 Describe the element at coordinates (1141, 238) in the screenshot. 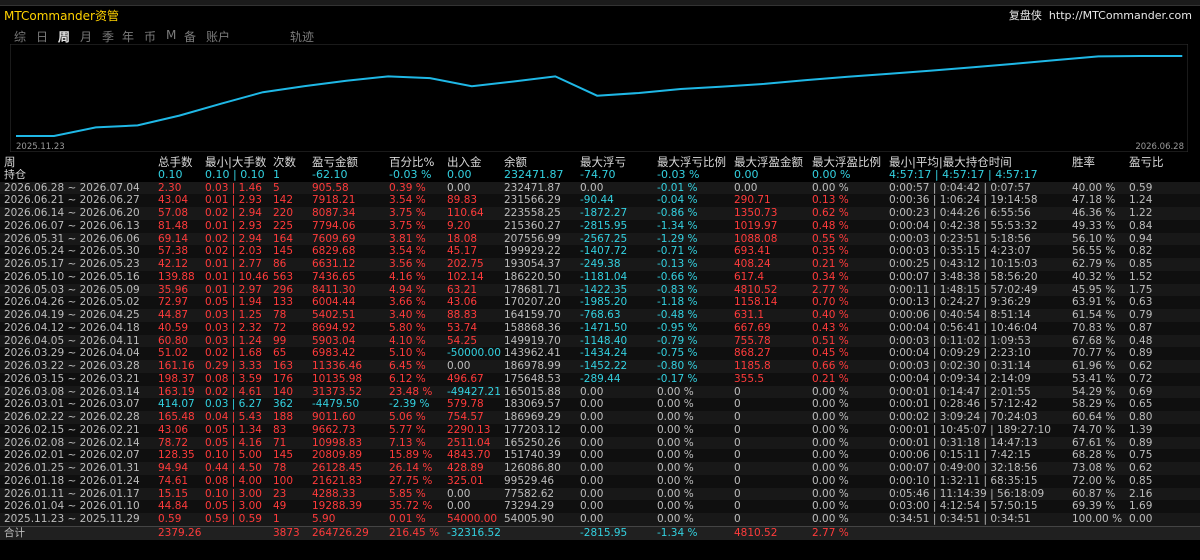

I see `cell-14: 0.94` at that location.